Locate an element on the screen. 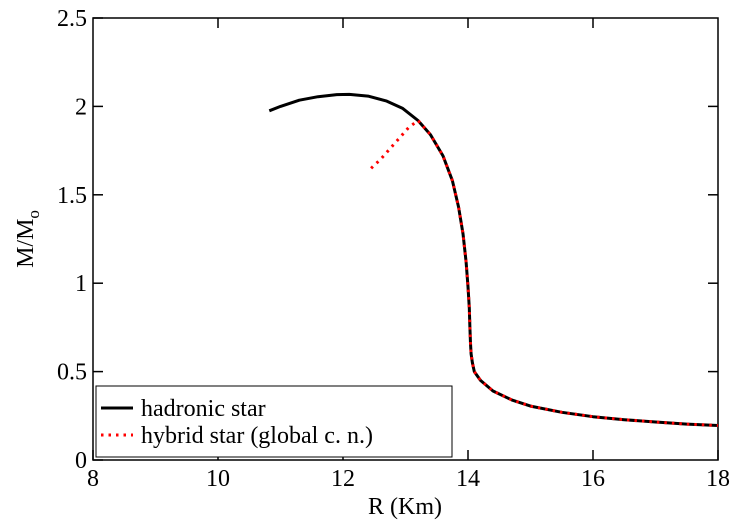 Image resolution: width=738 pixels, height=520 pixels. x-tick-label: 8 is located at coordinates (93, 479).